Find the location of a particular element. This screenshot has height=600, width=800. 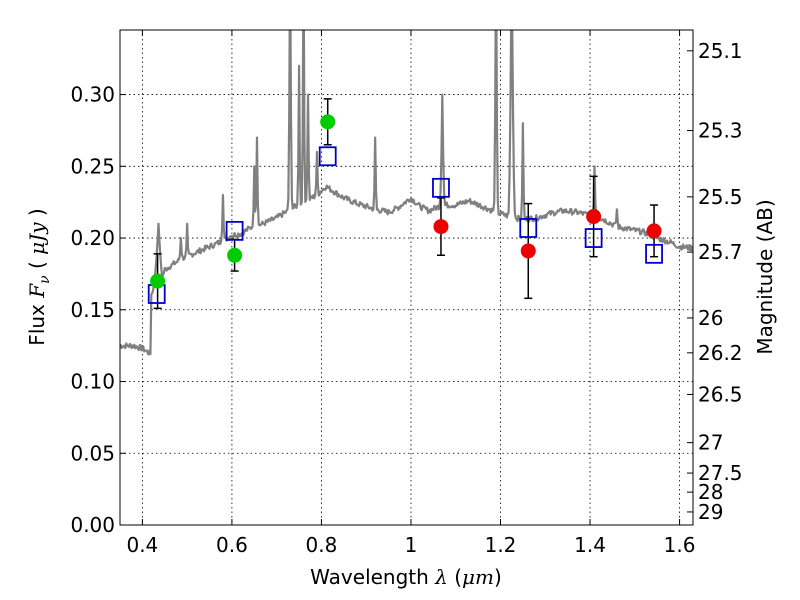

x-axis-close-paren: ) is located at coordinates (498, 577).